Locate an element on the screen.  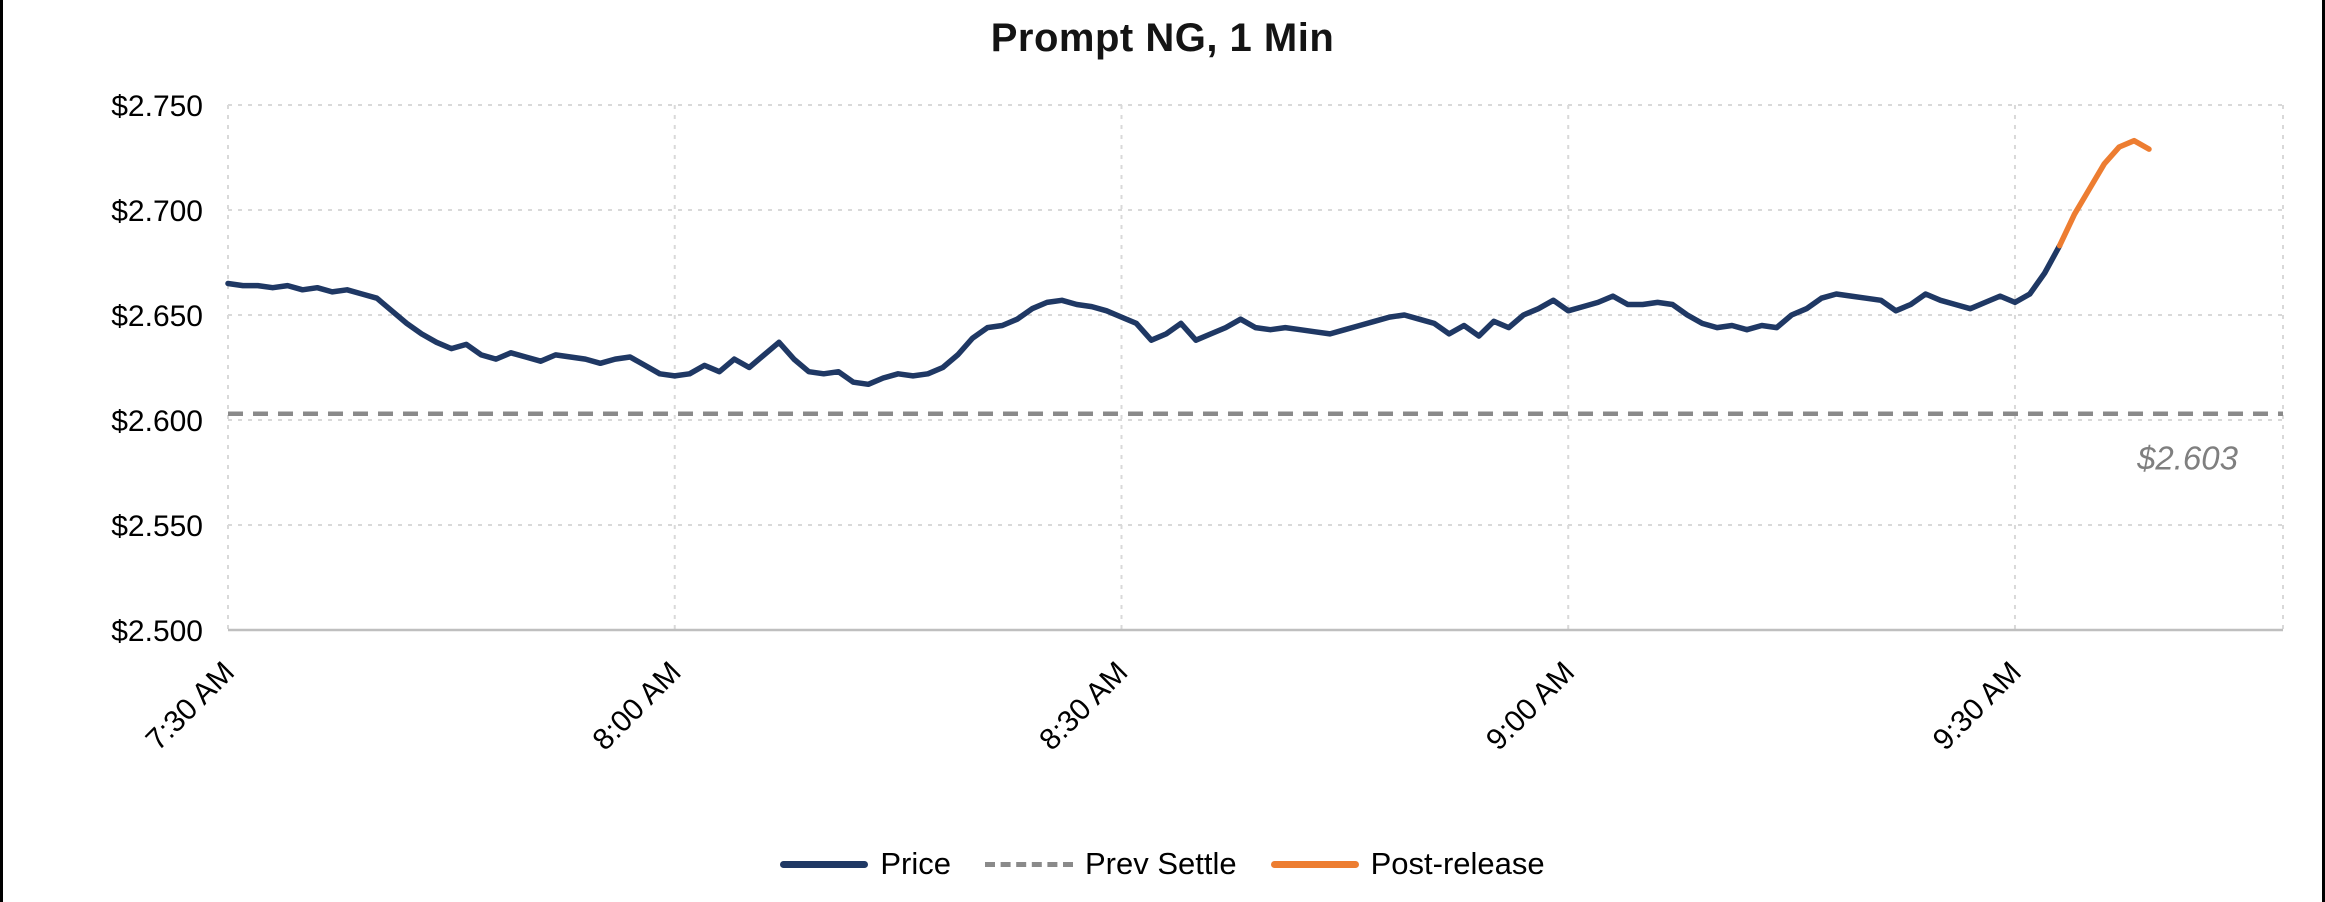
legend-label-prev-settle: Prev Settle is located at coordinates (1160, 863).